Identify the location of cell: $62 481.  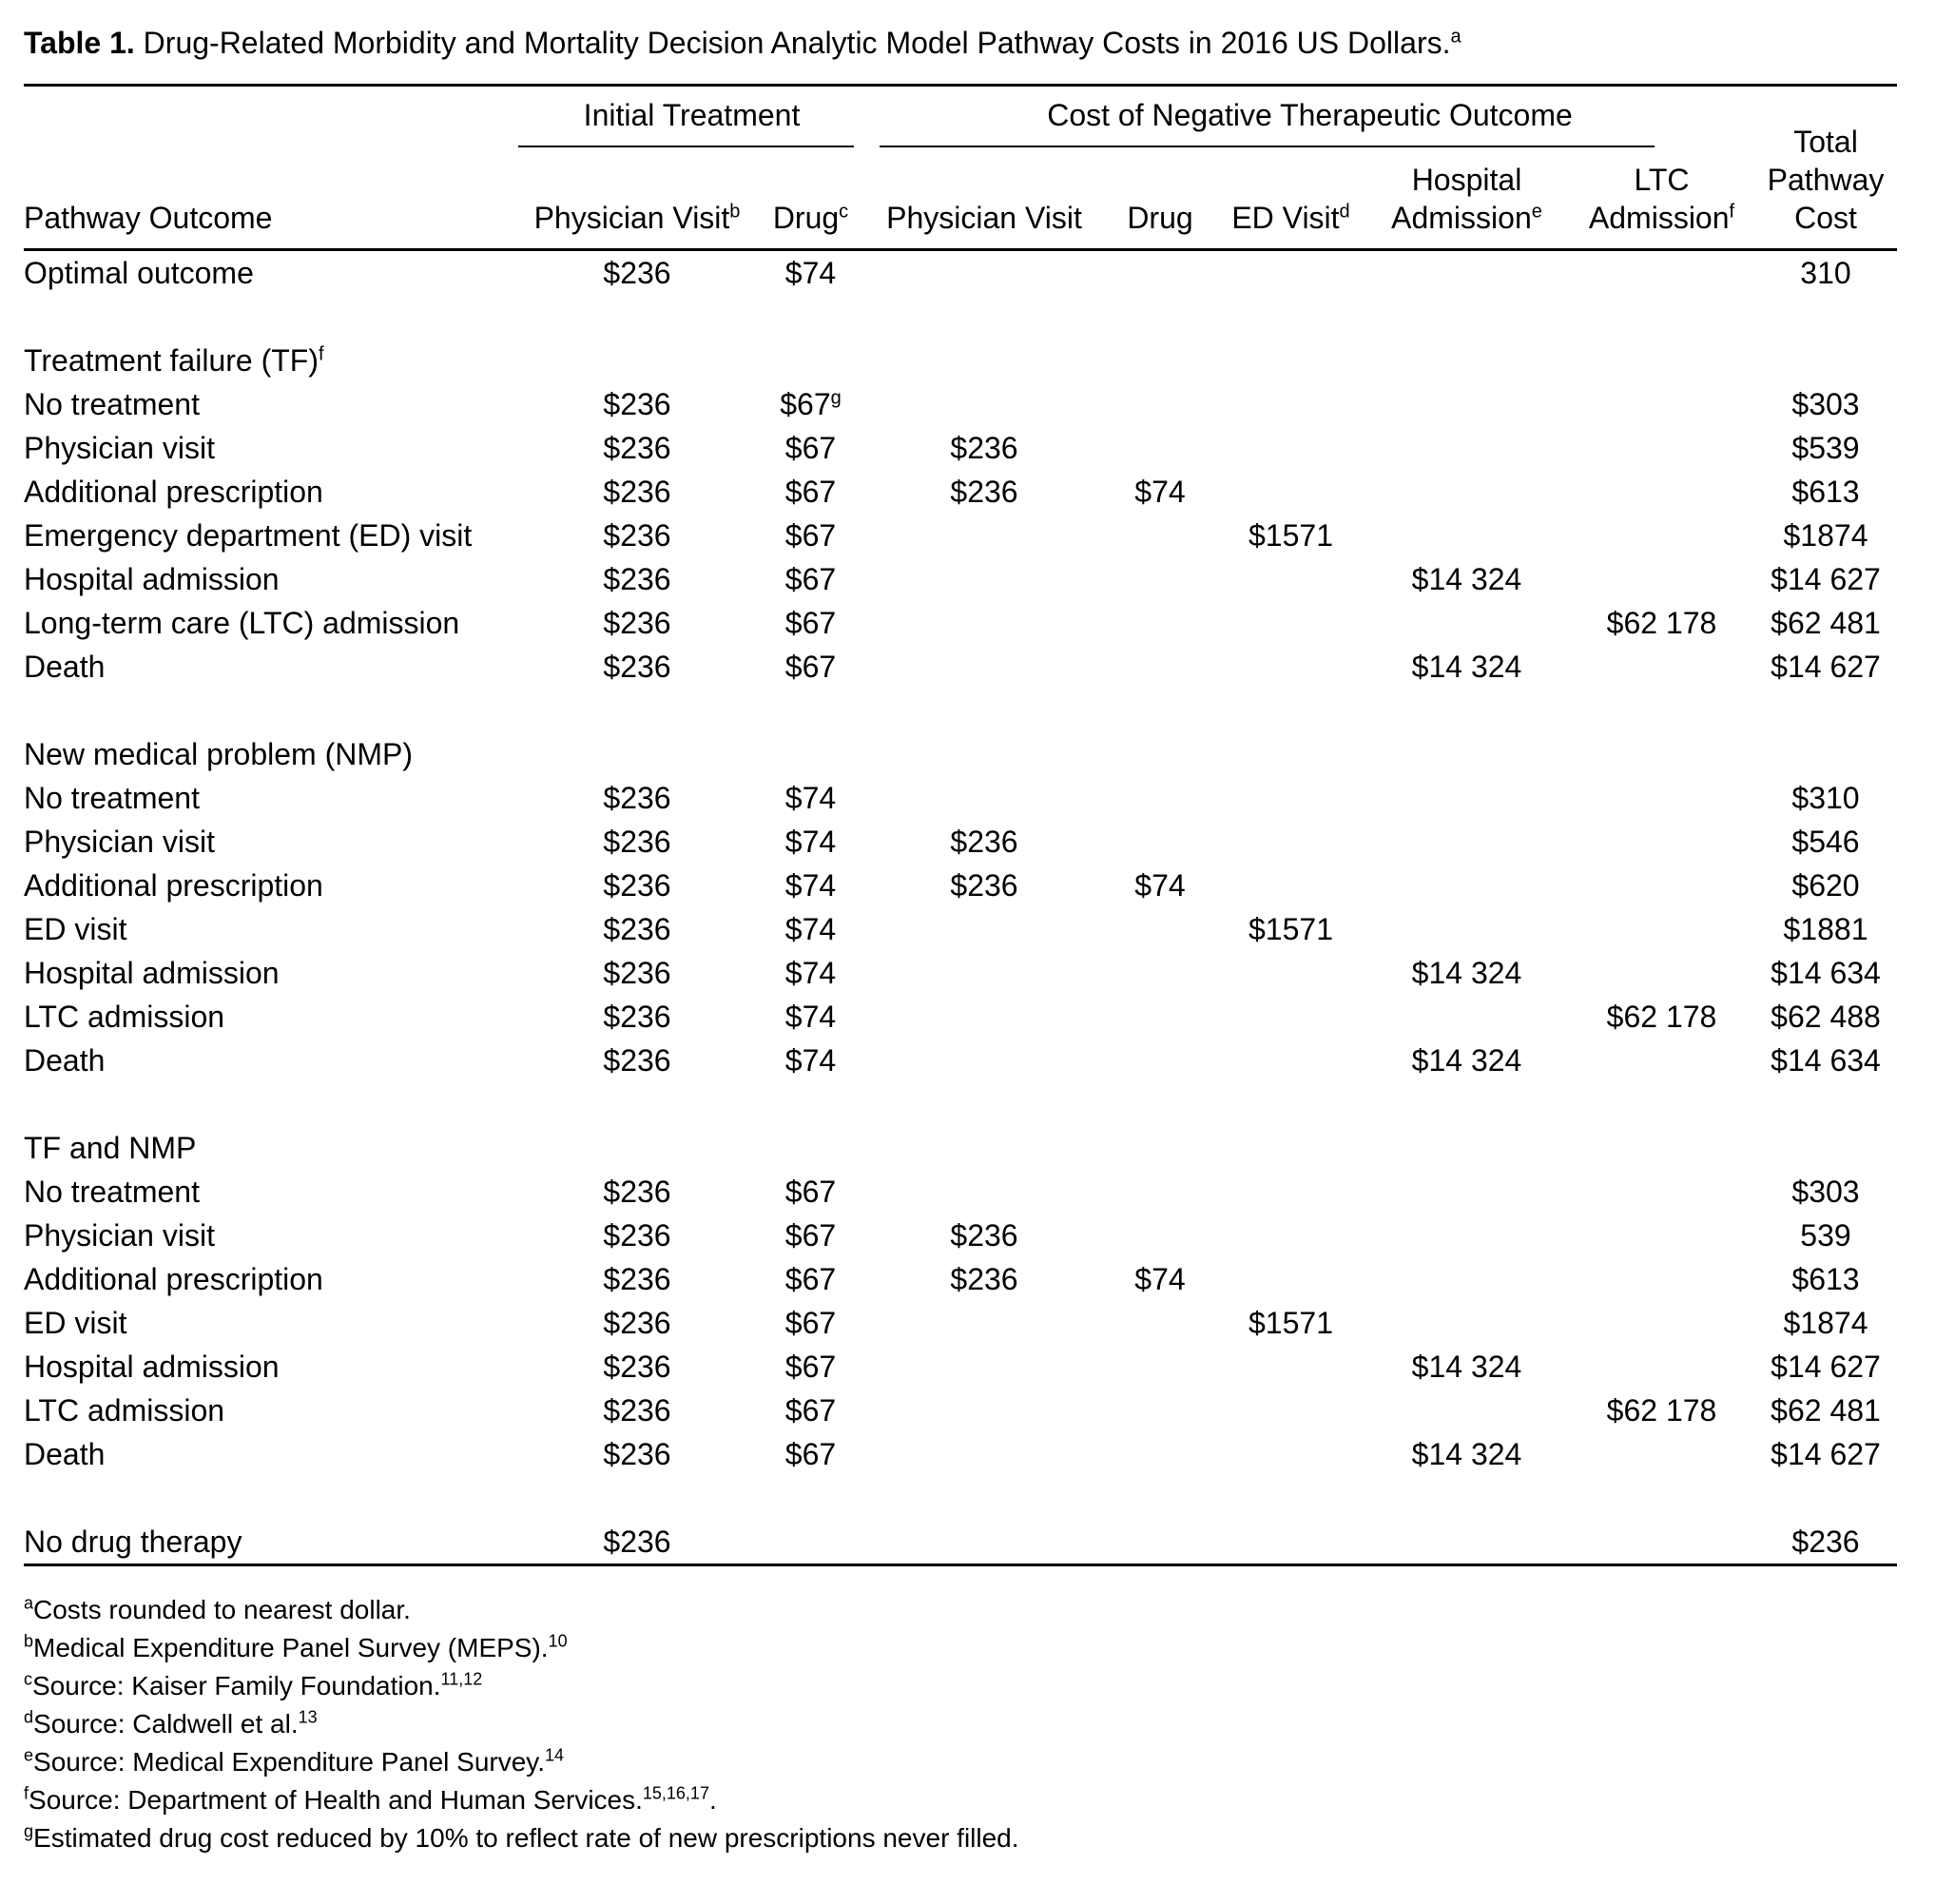
(1826, 1410).